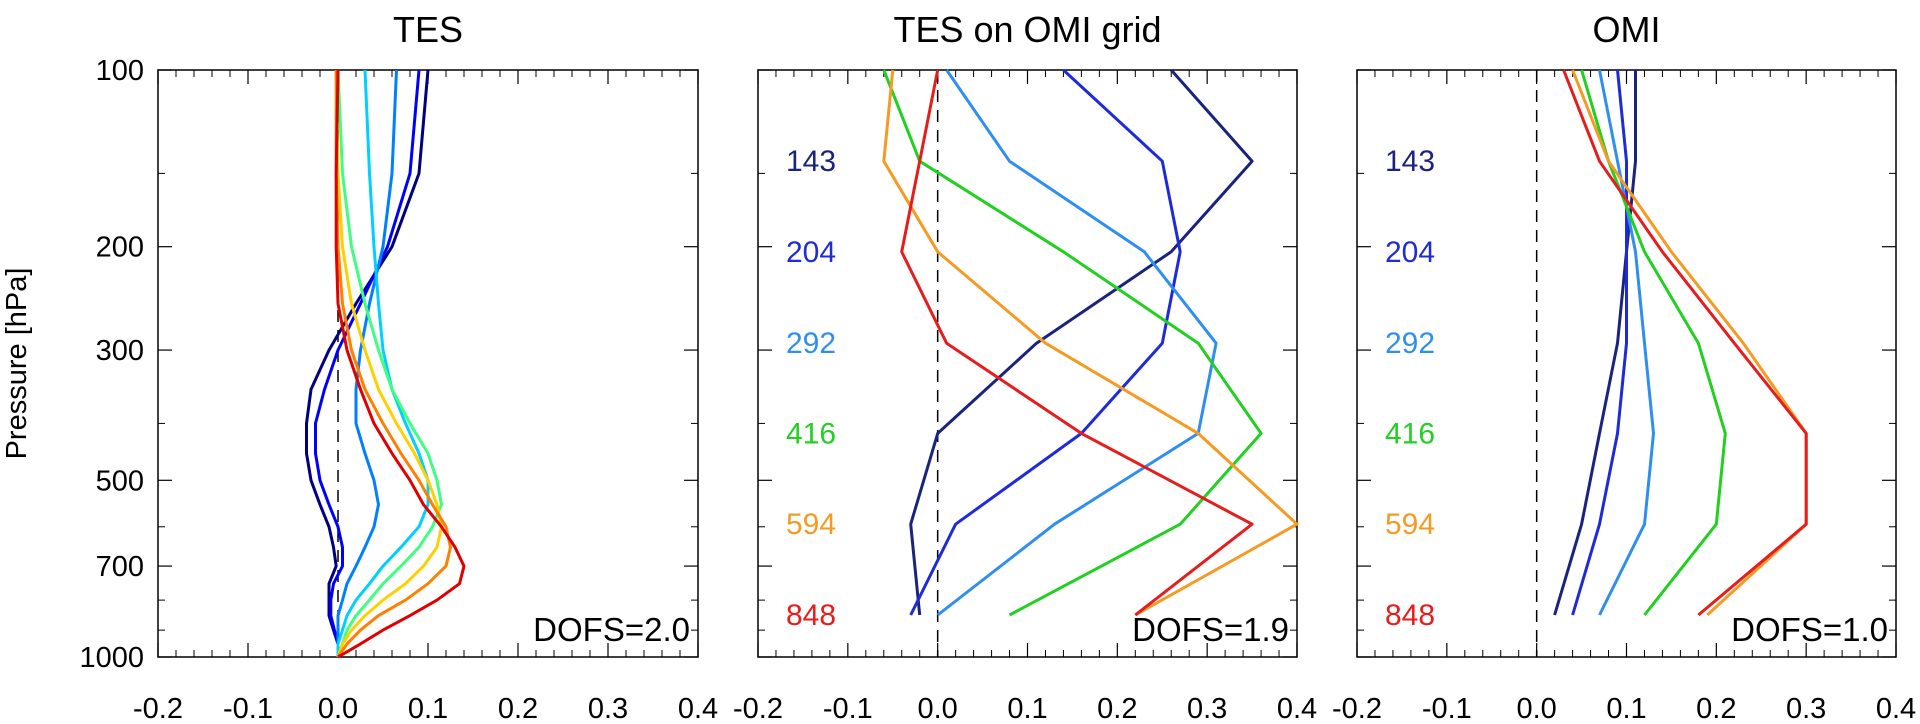 This screenshot has width=1920, height=724. Describe the element at coordinates (1027, 29) in the screenshot. I see `chart-title: TES on OMI grid` at that location.